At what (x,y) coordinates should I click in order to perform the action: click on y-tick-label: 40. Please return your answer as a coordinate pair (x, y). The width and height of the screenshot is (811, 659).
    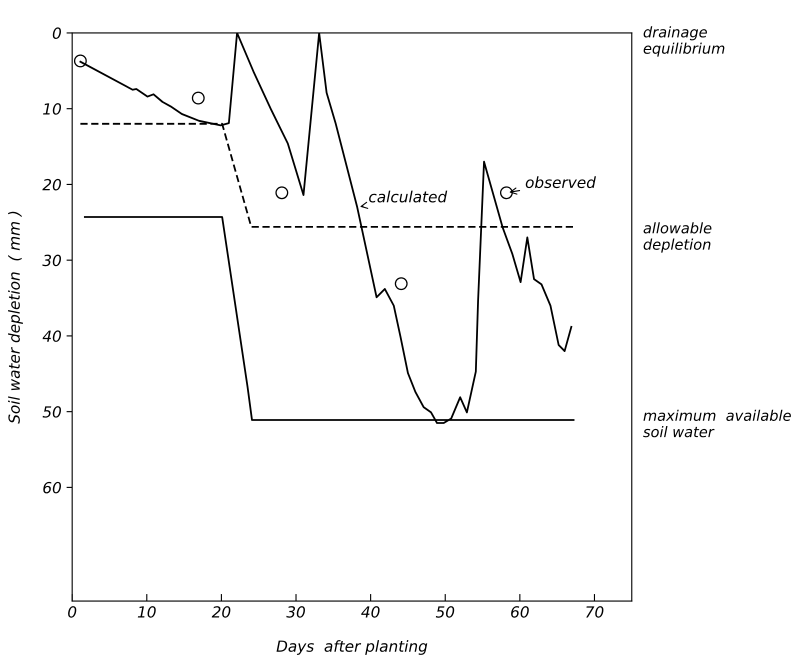
    Looking at the image, I should click on (51, 336).